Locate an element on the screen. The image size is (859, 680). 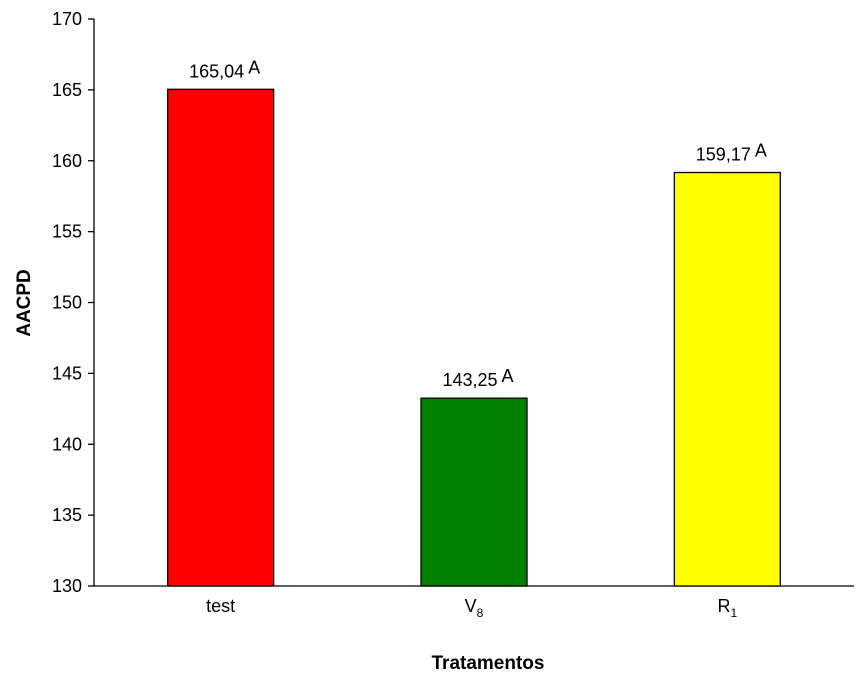
data-label: 165,04 A is located at coordinates (224, 69).